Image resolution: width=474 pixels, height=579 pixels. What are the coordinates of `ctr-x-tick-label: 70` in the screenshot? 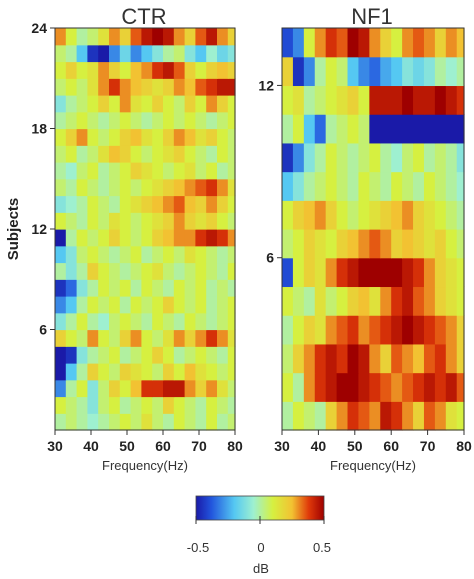 It's located at (199, 446).